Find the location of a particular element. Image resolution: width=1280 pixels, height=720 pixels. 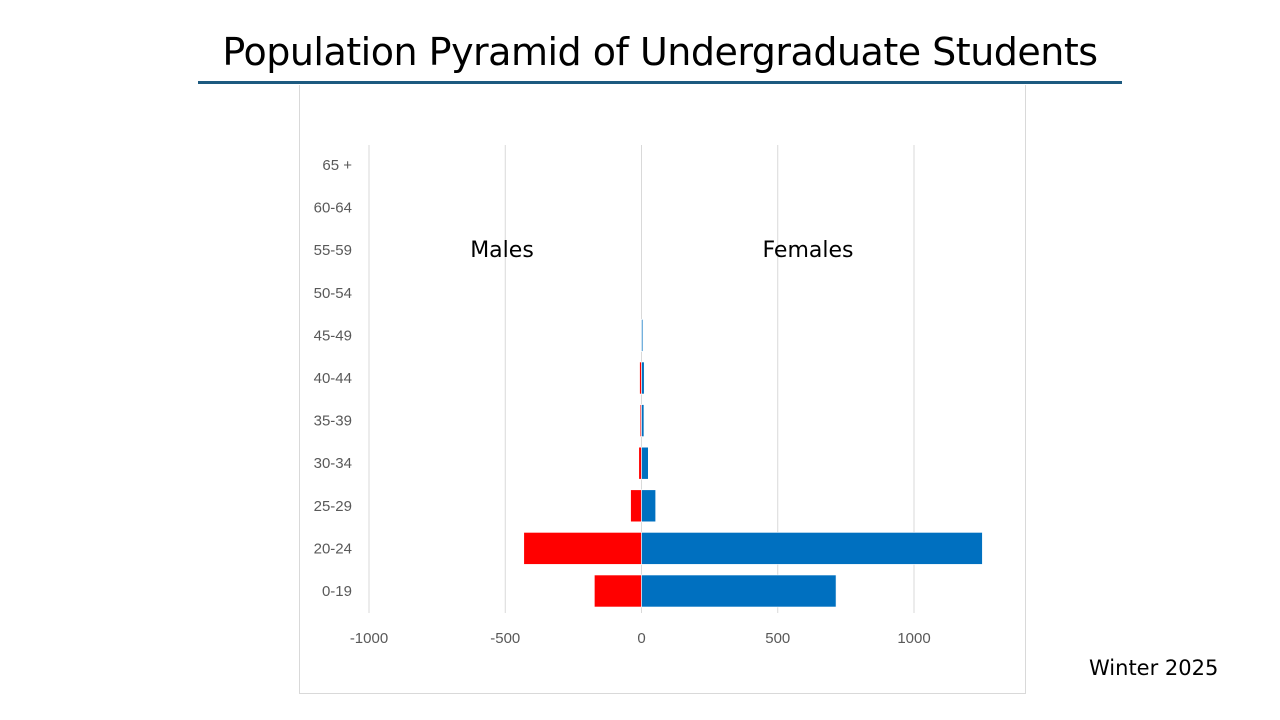

x-tick-label: 1000 is located at coordinates (913, 638).